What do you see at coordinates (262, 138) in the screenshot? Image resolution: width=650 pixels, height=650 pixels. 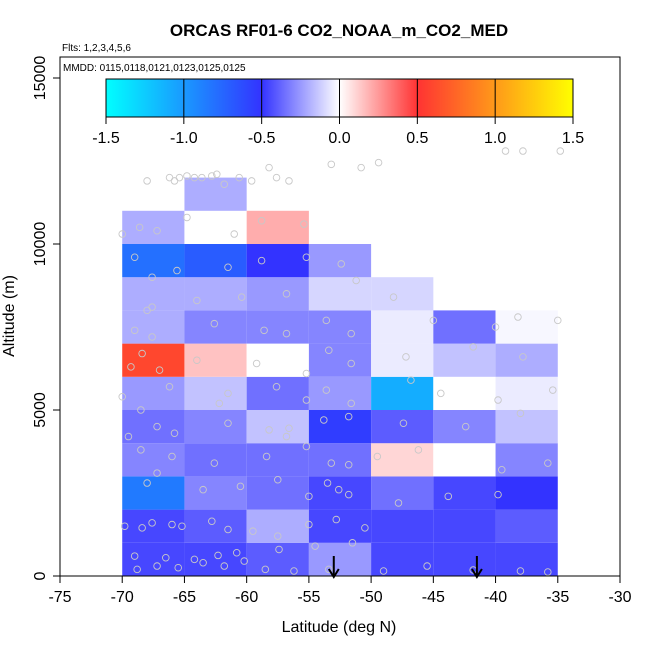 I see `colorbar-tick-label: -0.5` at bounding box center [262, 138].